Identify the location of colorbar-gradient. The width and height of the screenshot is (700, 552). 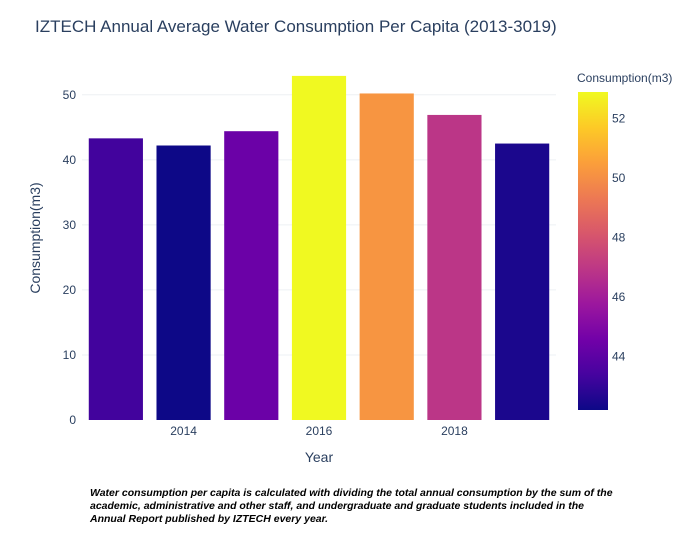
(593, 251).